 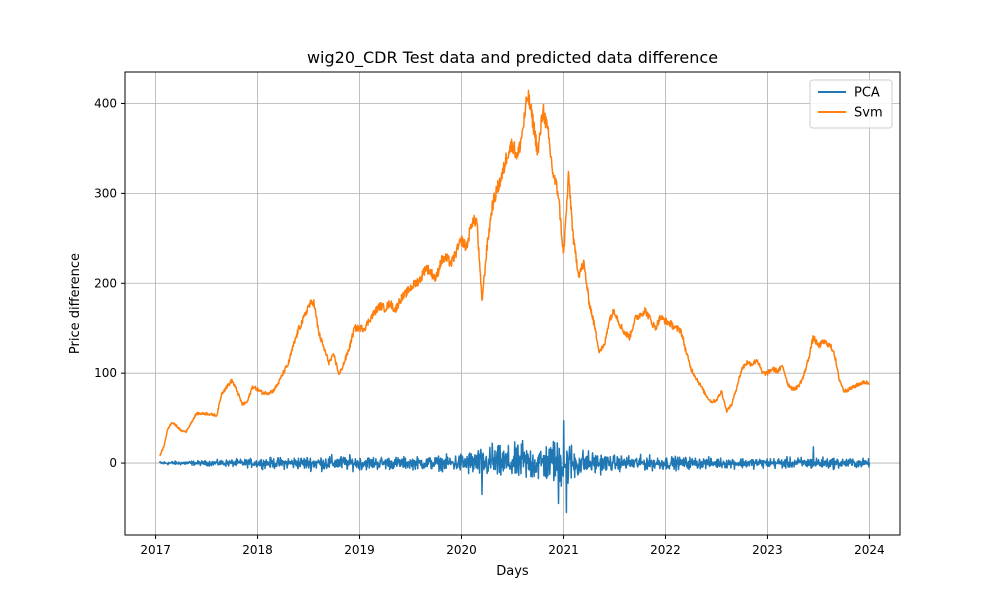 I want to click on series-line-pca, so click(x=514, y=467).